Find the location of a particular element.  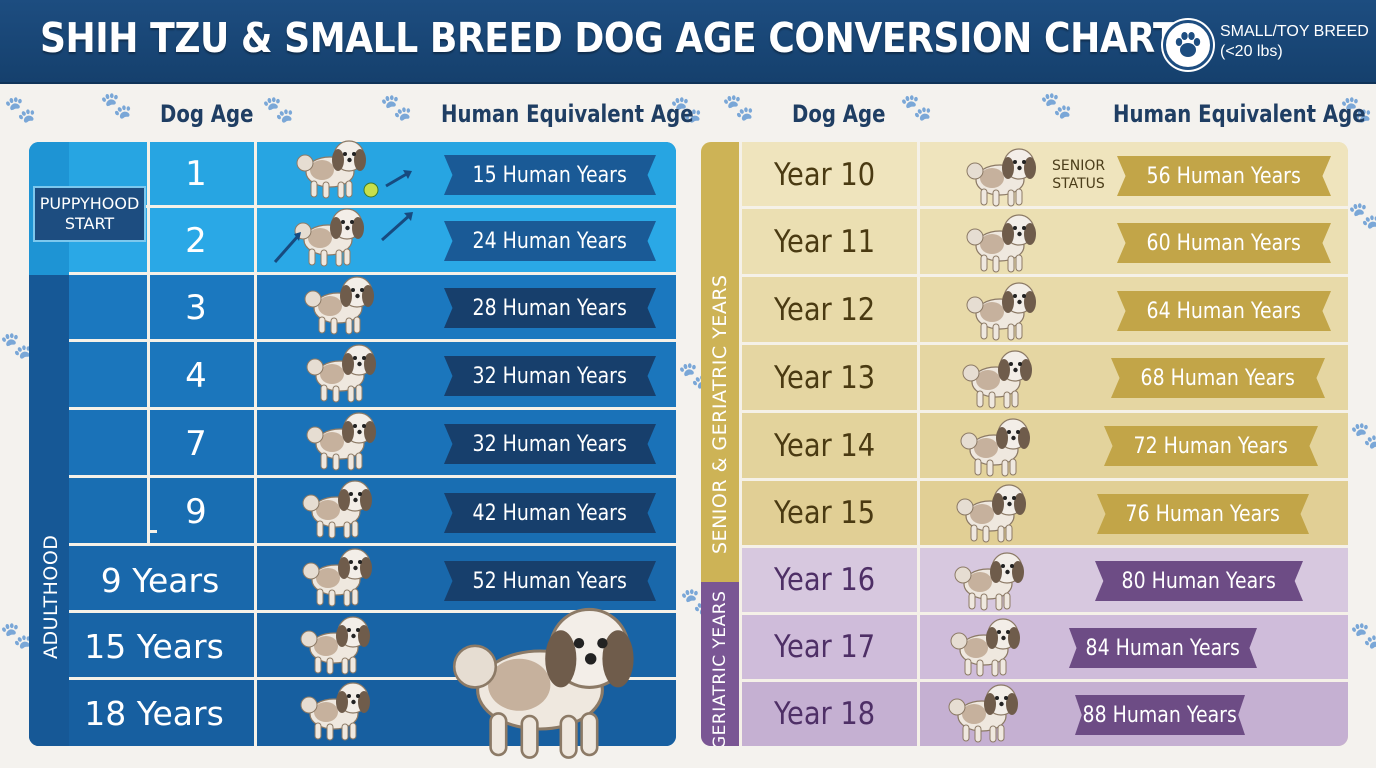

human-age-text: 80 Human Years is located at coordinates (1199, 581).